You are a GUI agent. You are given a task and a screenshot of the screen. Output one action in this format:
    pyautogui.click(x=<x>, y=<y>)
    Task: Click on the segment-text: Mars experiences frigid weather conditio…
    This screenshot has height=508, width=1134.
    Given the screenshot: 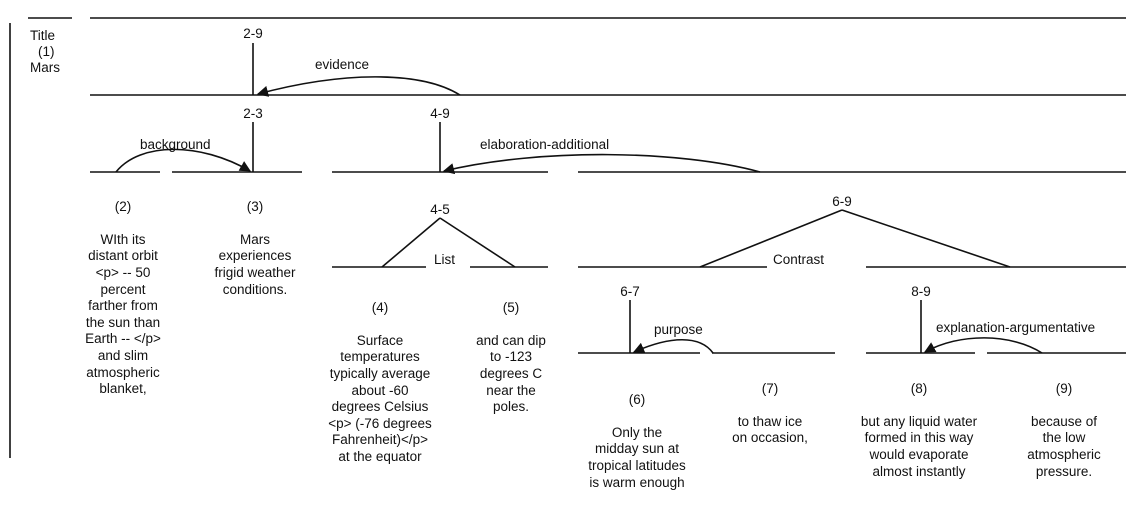 What is the action you would take?
    pyautogui.click(x=255, y=264)
    